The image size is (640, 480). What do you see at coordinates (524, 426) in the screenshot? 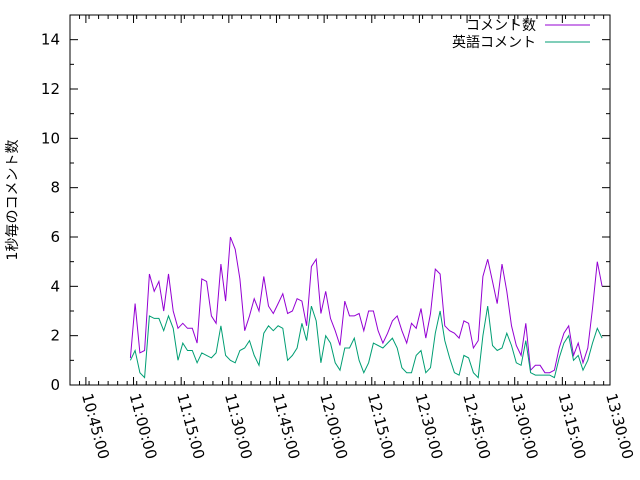
I see `x-tick-label: 13:00:00` at bounding box center [524, 426].